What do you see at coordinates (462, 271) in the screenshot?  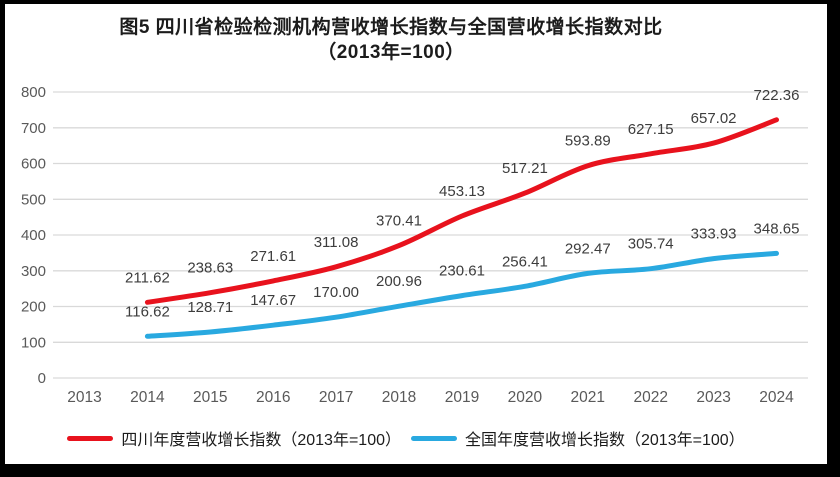 I see `data-point-label: 230.61` at bounding box center [462, 271].